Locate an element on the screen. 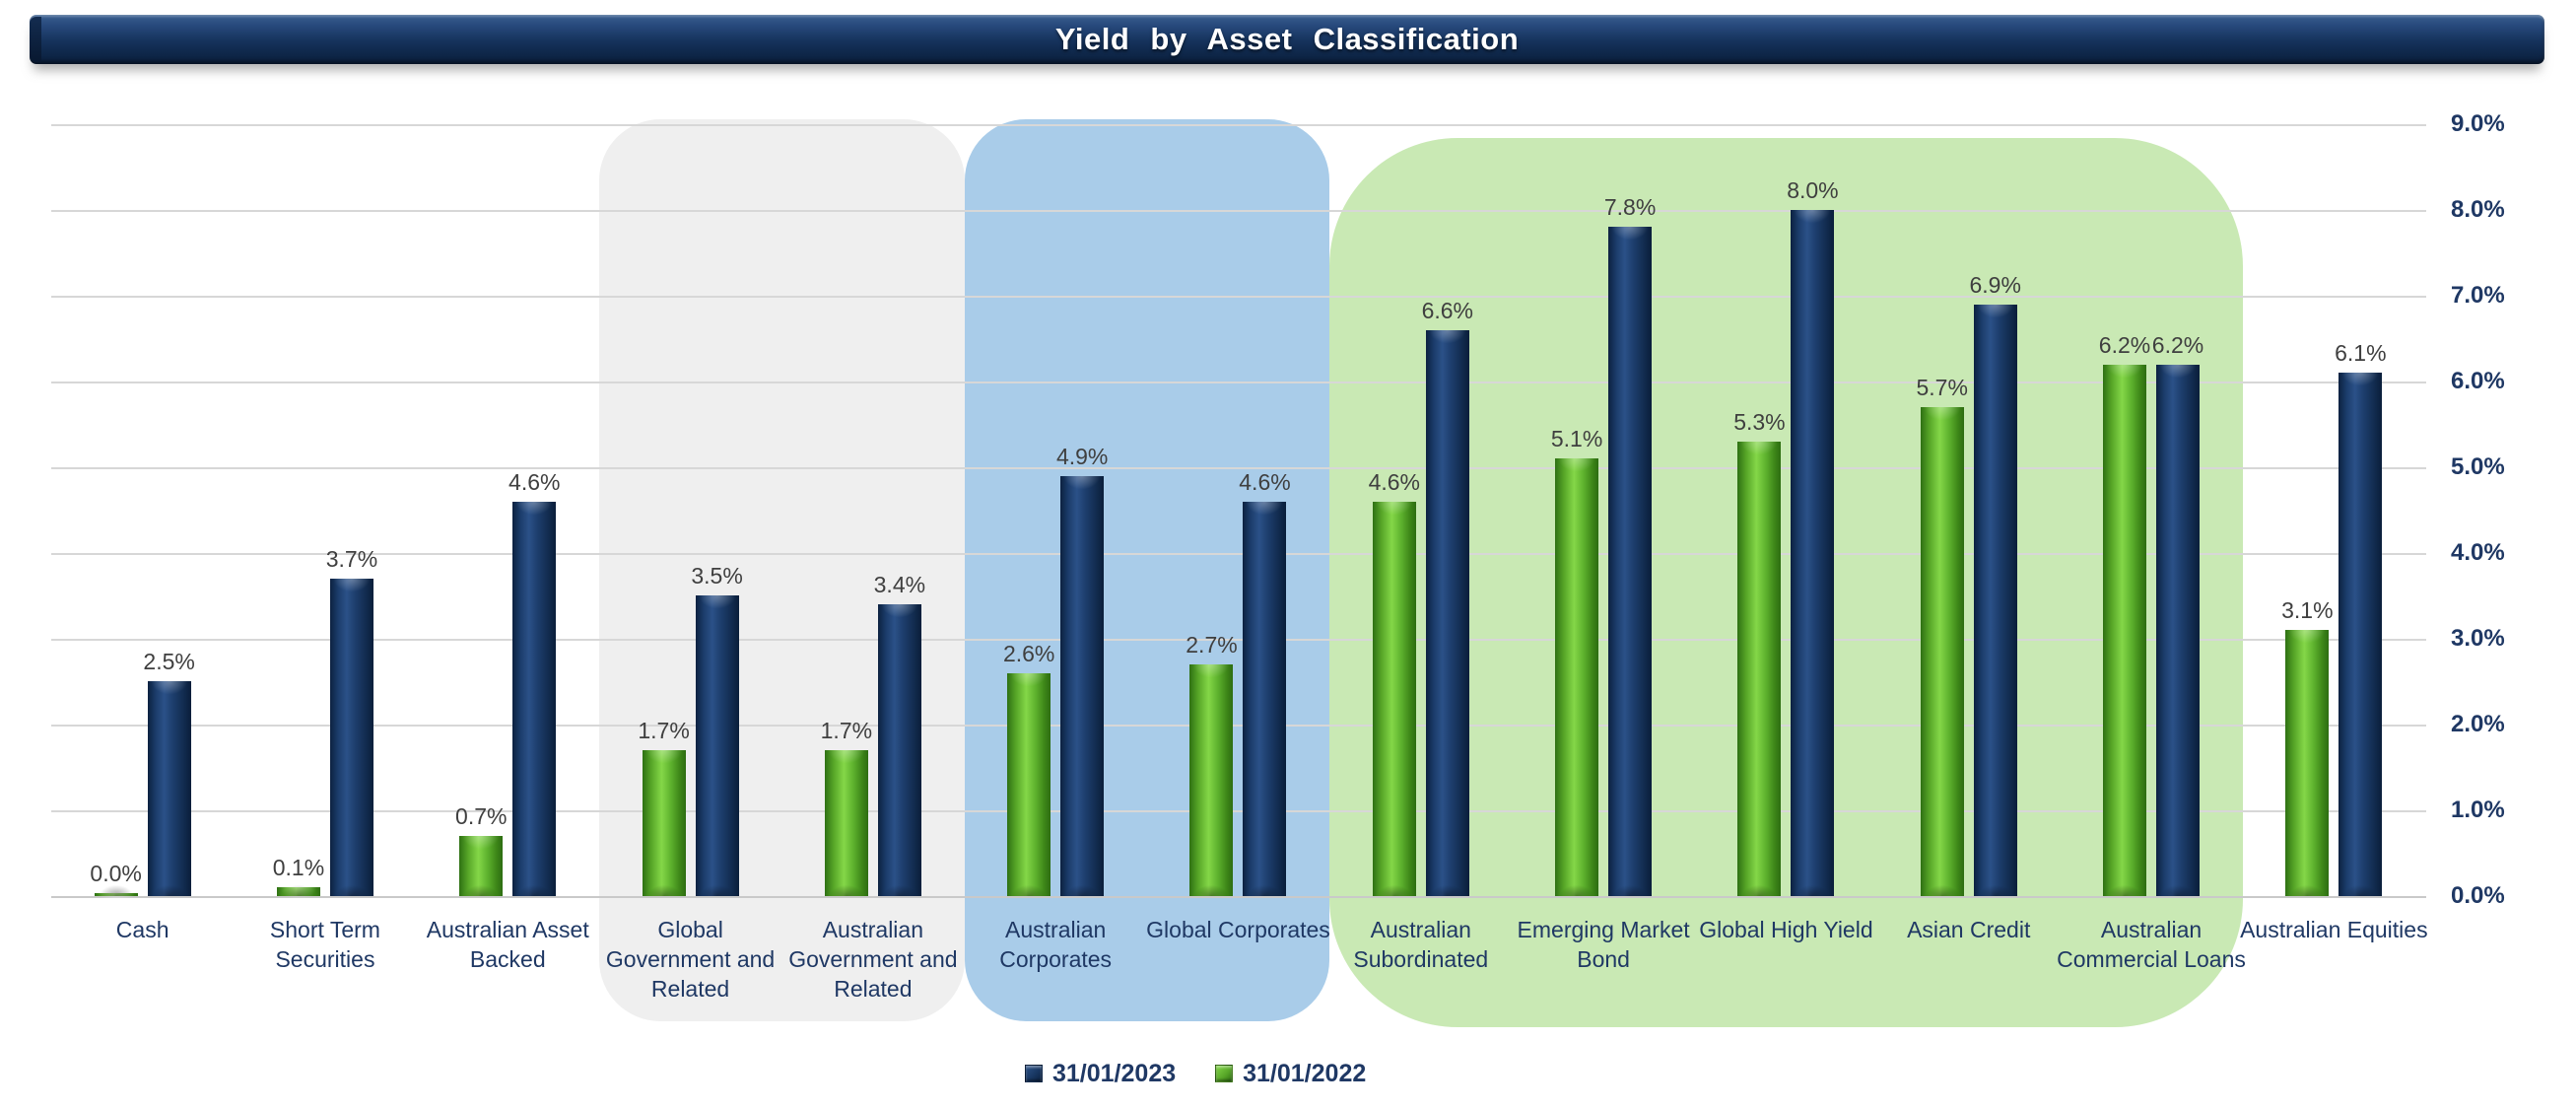 The image size is (2576, 1110). bar-value-label: 2.6% is located at coordinates (1028, 653).